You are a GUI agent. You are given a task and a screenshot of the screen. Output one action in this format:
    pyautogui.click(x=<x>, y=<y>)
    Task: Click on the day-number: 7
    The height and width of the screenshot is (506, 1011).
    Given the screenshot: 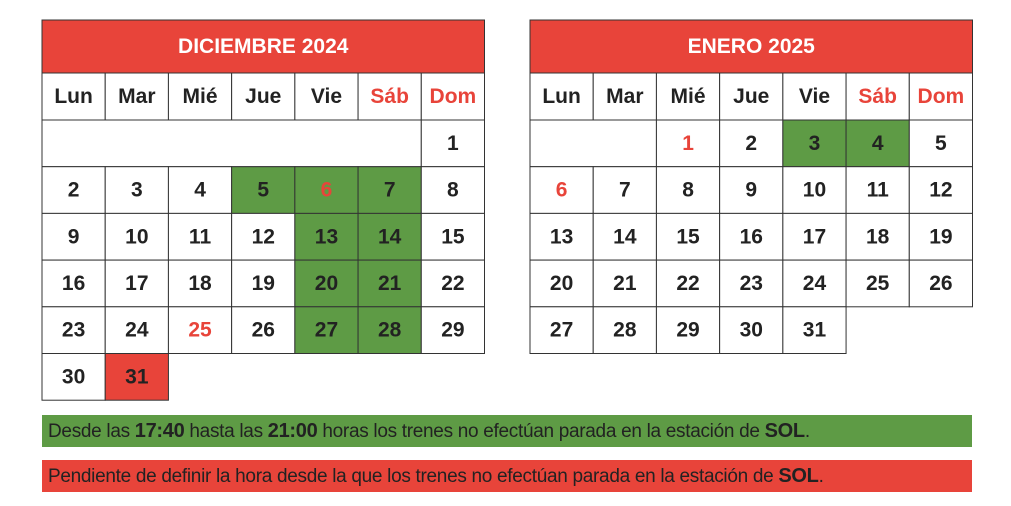 What is the action you would take?
    pyautogui.click(x=390, y=190)
    